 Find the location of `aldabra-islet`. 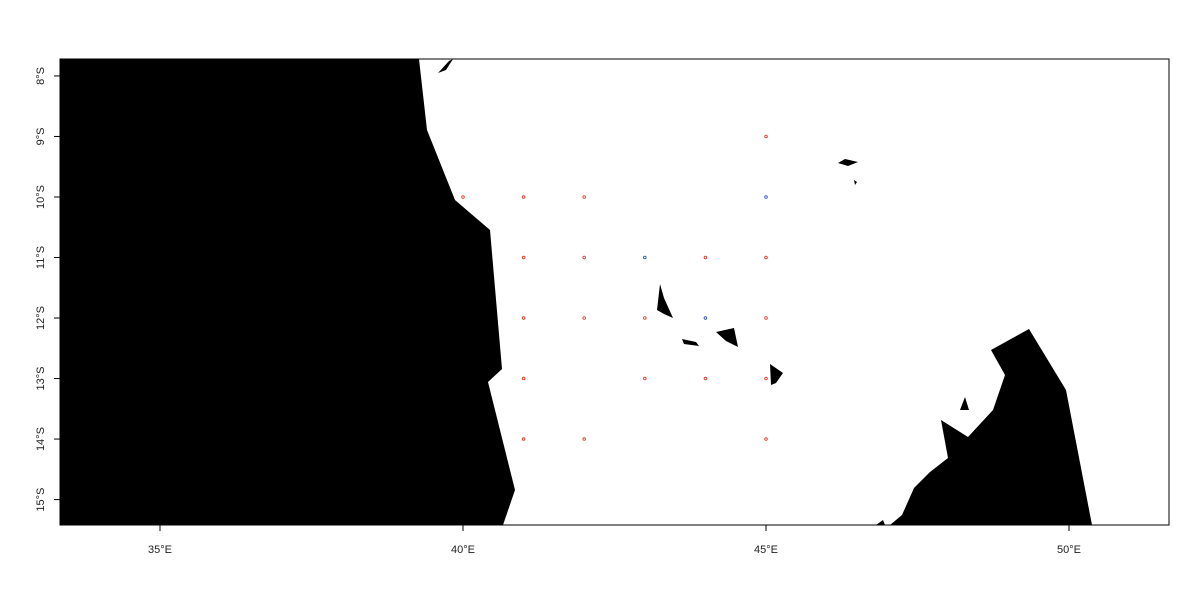

aldabra-islet is located at coordinates (848, 162).